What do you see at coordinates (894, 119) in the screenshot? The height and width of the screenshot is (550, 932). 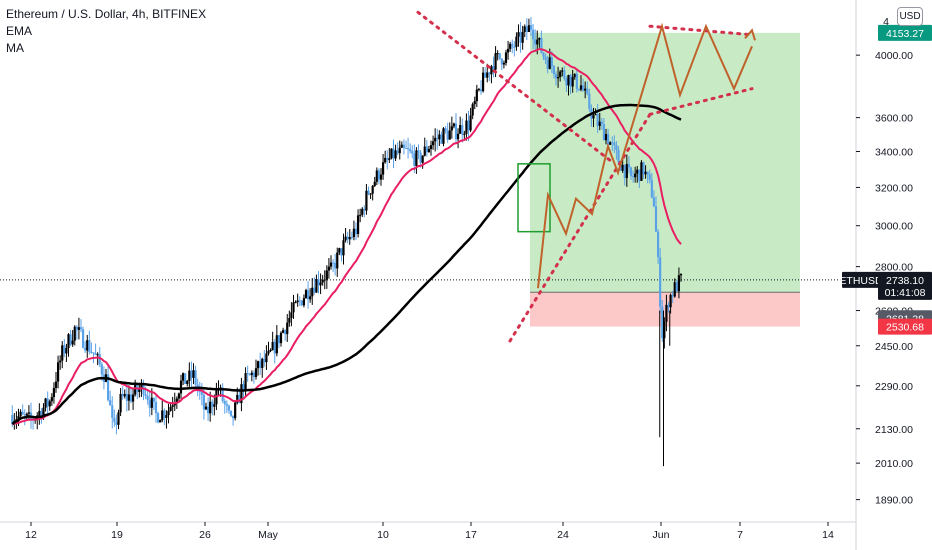 I see `price-tick-label: 3600.00` at bounding box center [894, 119].